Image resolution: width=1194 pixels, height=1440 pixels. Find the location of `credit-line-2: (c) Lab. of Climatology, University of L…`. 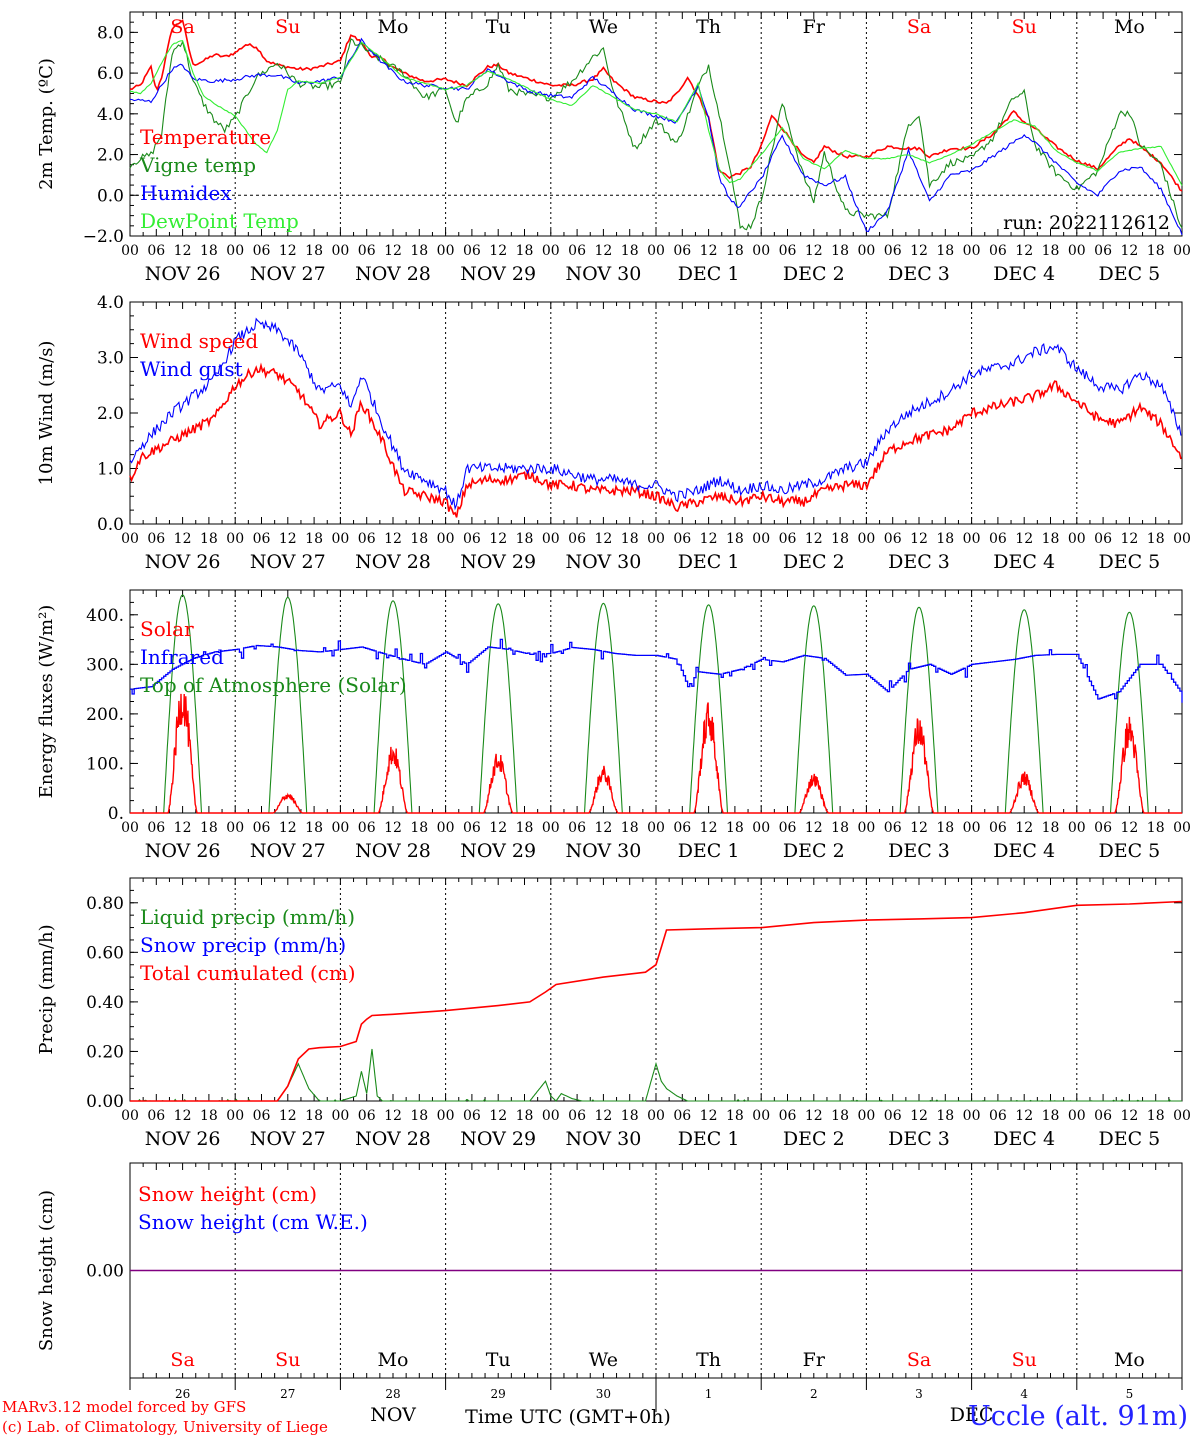

credit-line-2: (c) Lab. of Climatology, University of L… is located at coordinates (165, 1427).